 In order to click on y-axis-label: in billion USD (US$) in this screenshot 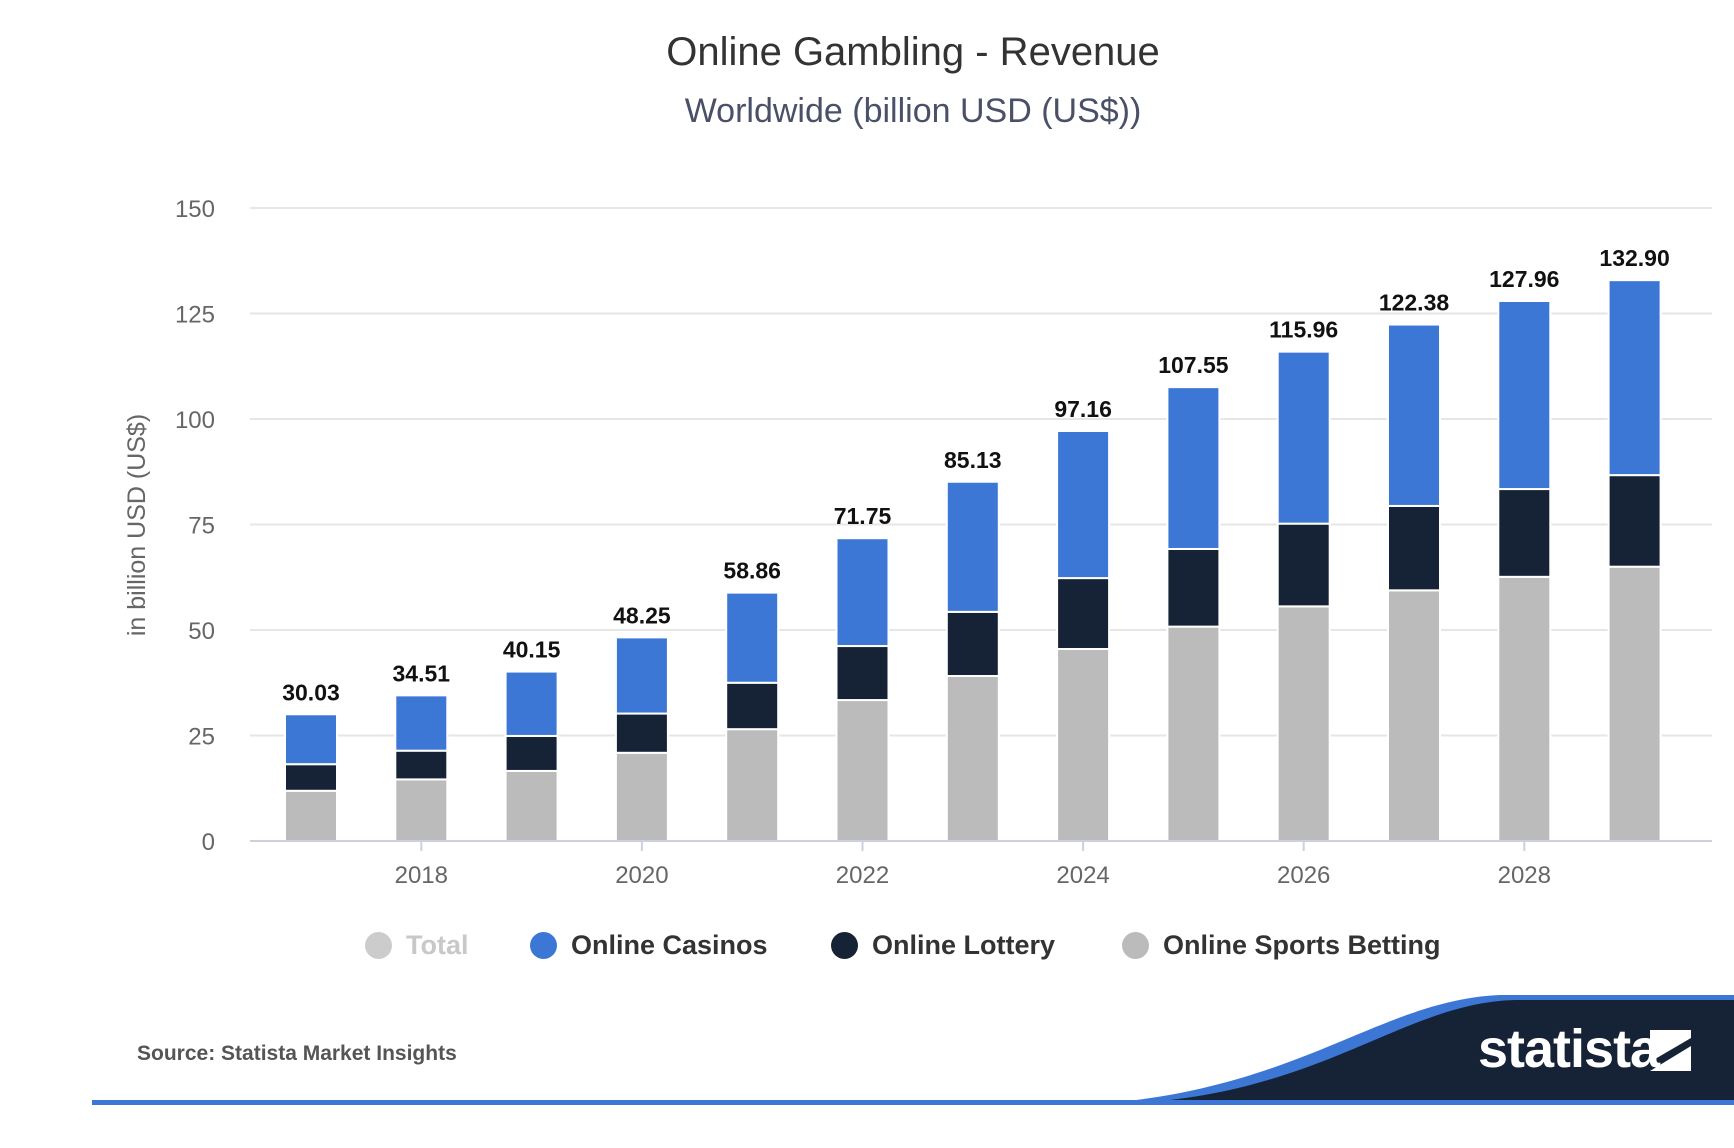, I will do `click(137, 525)`.